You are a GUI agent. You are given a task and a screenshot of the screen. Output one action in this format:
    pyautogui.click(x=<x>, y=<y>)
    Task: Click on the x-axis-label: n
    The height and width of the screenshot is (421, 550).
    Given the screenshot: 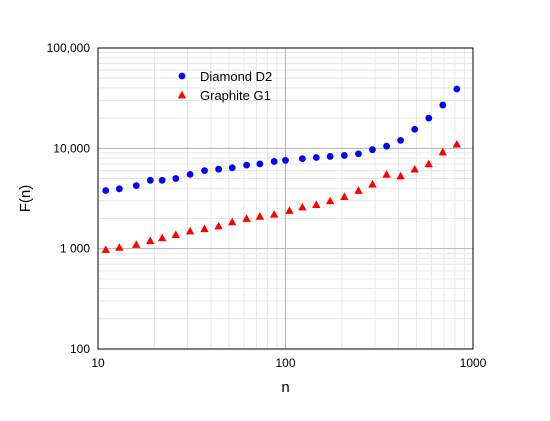 What is the action you would take?
    pyautogui.click(x=285, y=387)
    